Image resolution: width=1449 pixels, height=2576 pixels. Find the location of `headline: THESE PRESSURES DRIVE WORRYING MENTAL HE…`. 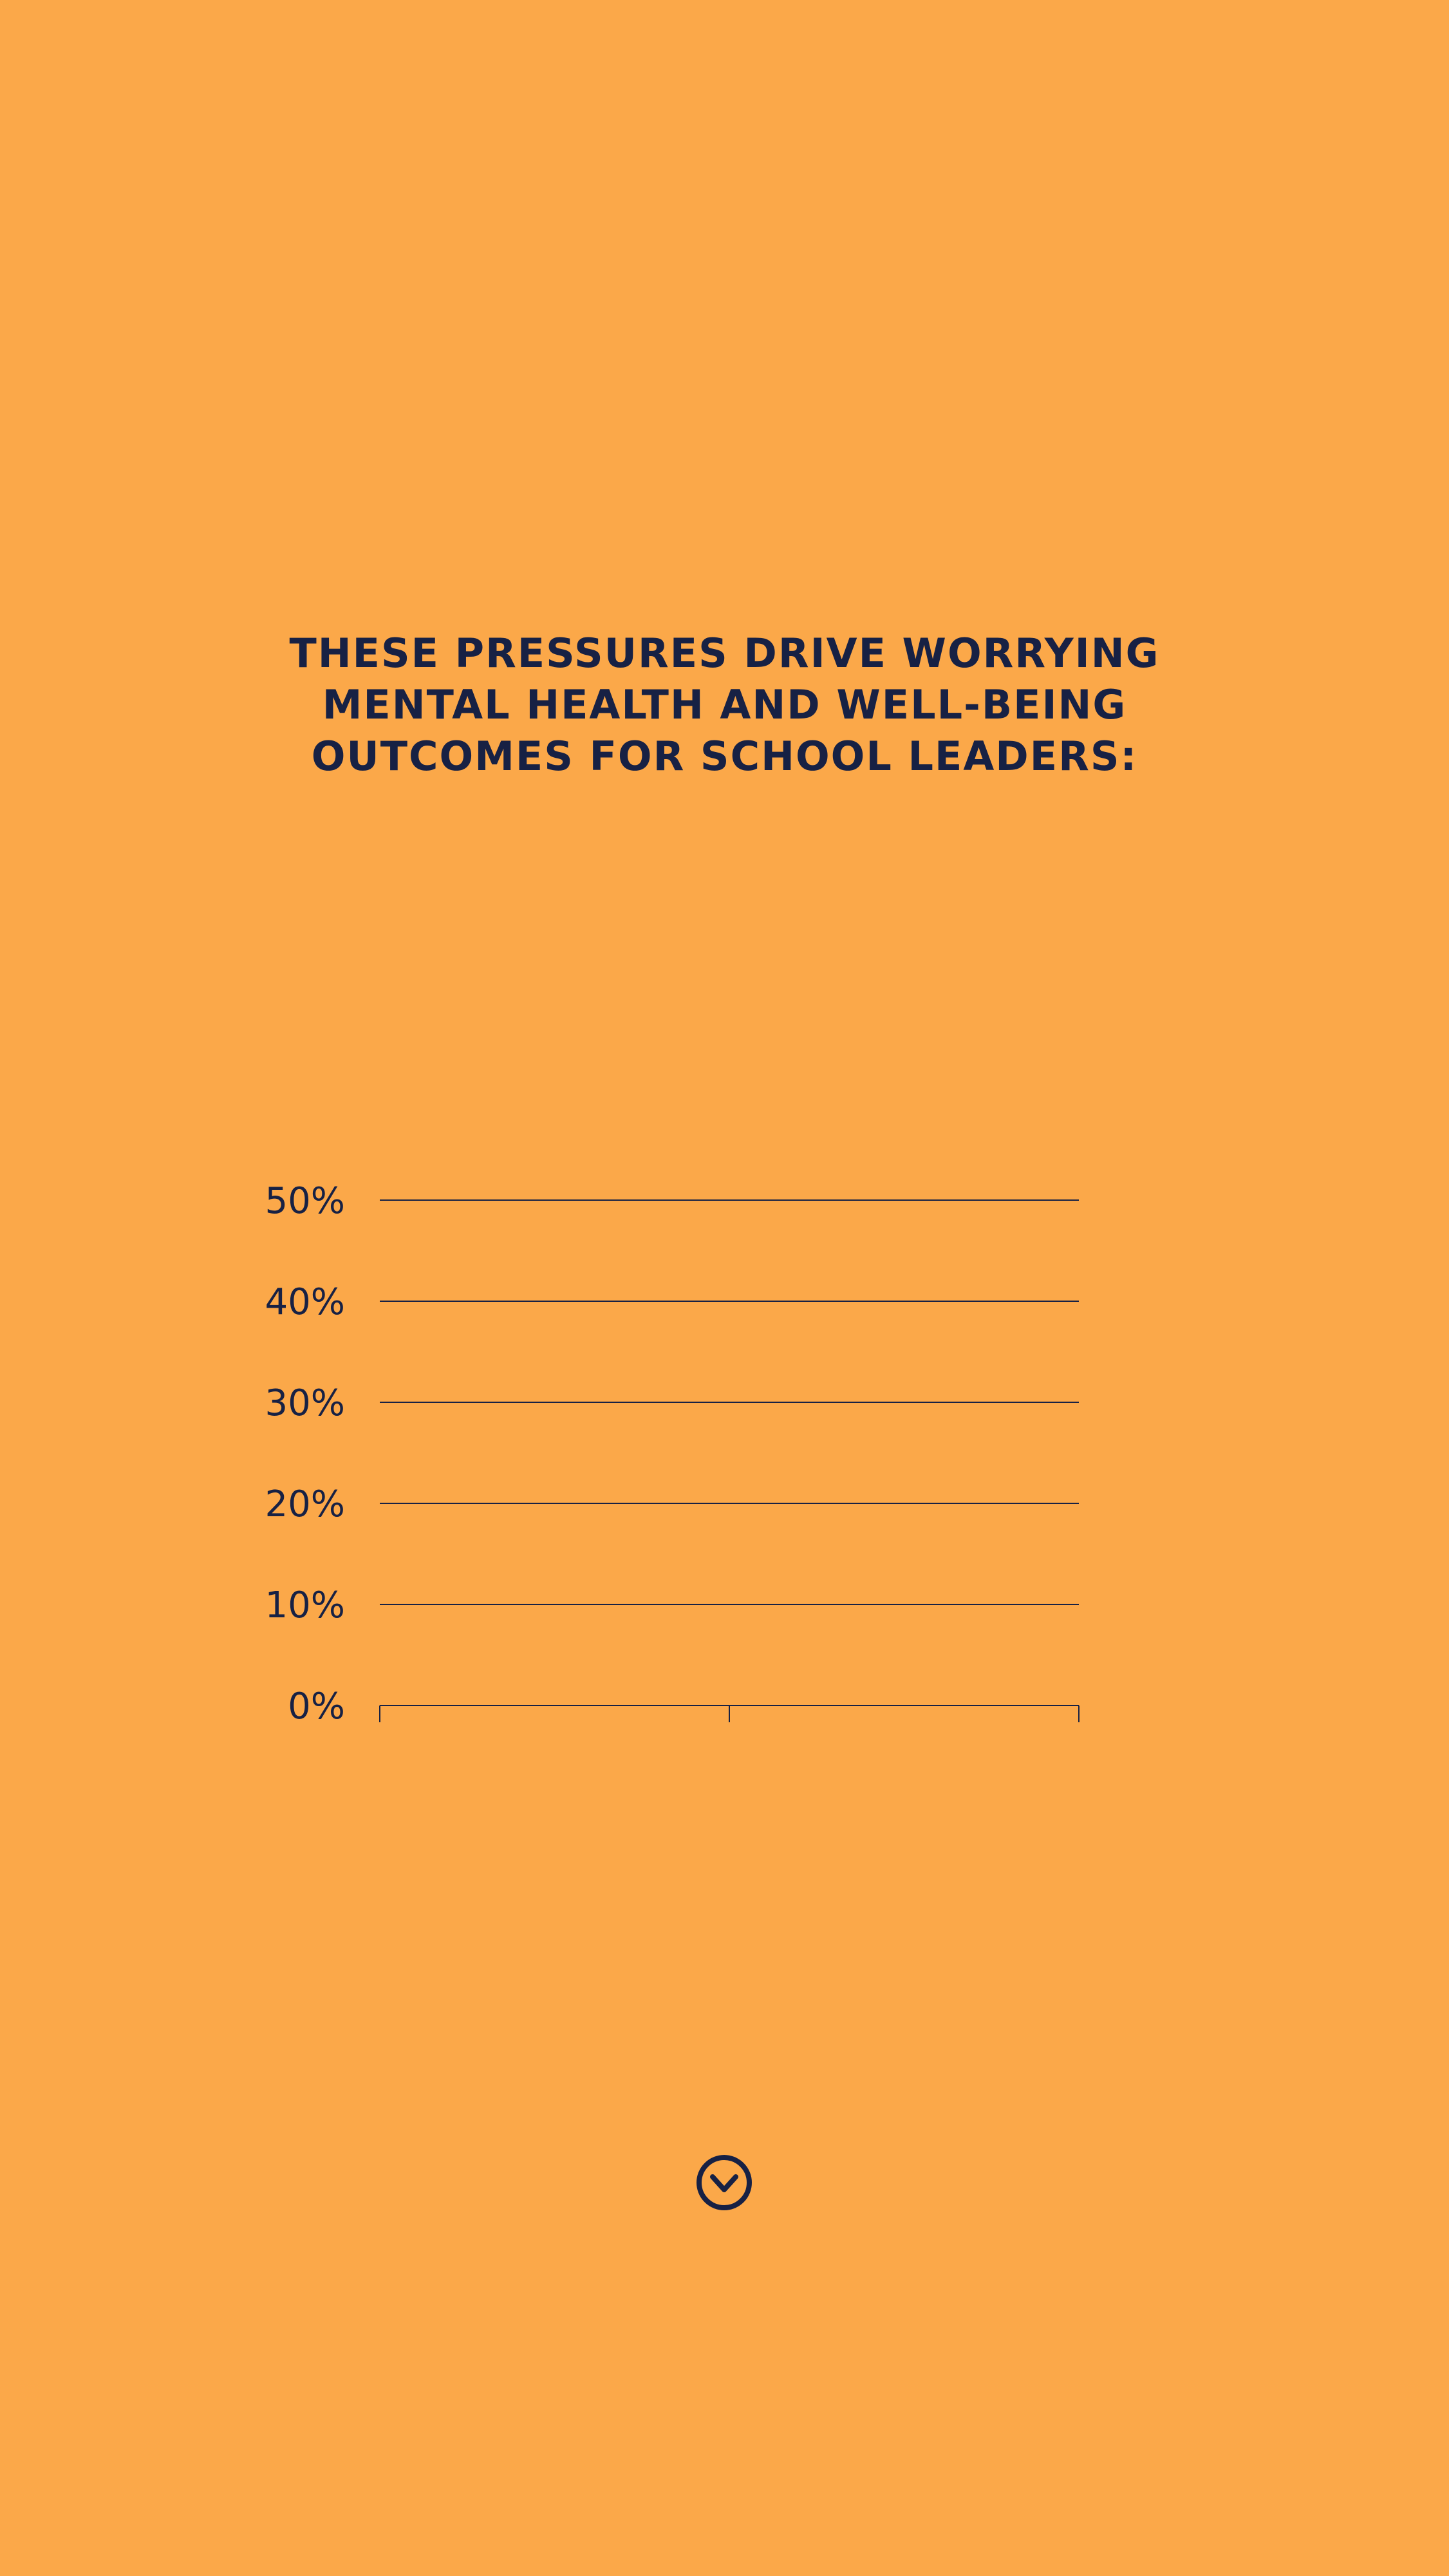

headline: THESE PRESSURES DRIVE WORRYING MENTAL HE… is located at coordinates (724, 705).